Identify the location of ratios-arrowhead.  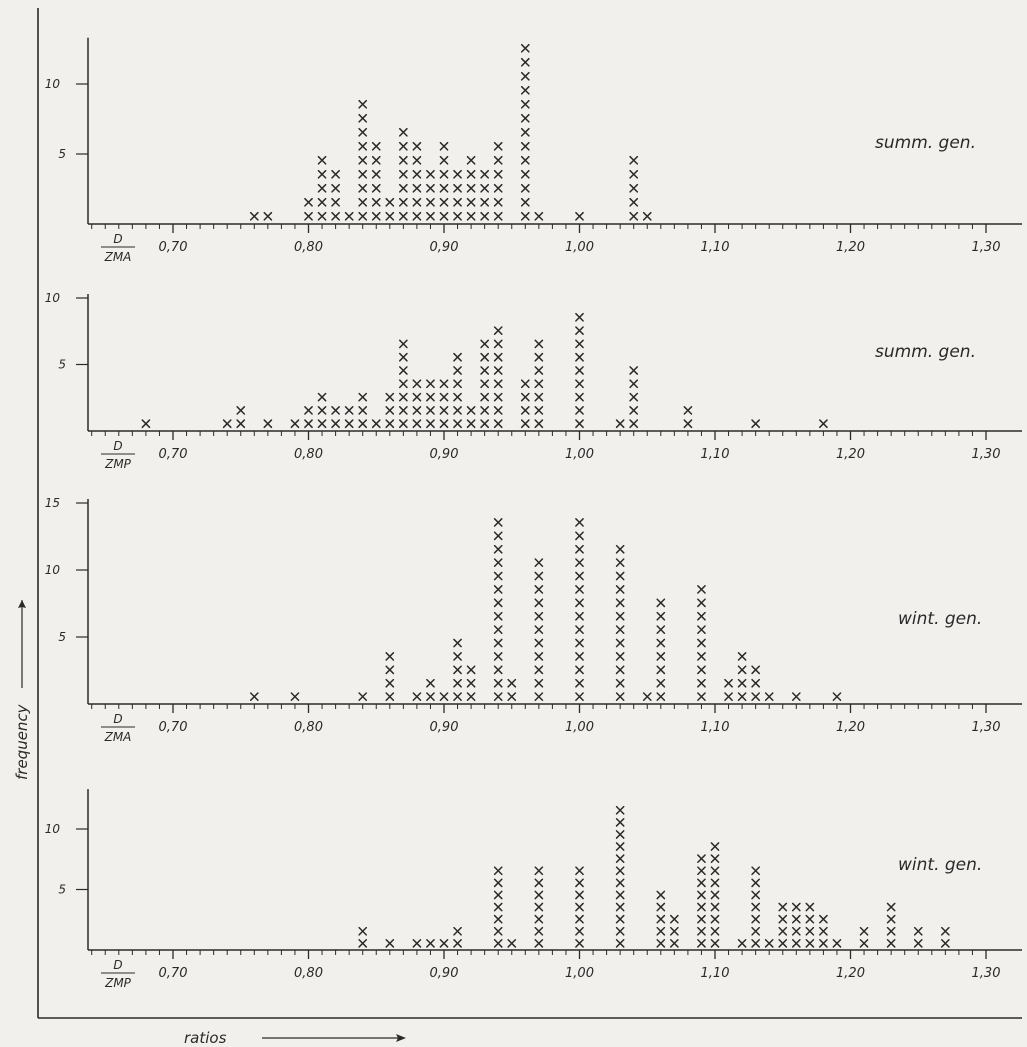
(401, 1038).